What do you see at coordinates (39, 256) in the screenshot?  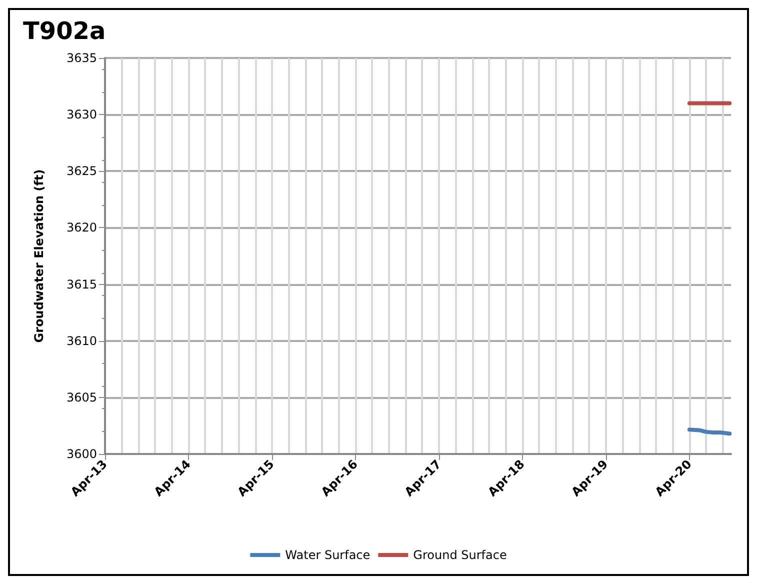 I see `y-axis-title: Groudwater Elevation (ft)` at bounding box center [39, 256].